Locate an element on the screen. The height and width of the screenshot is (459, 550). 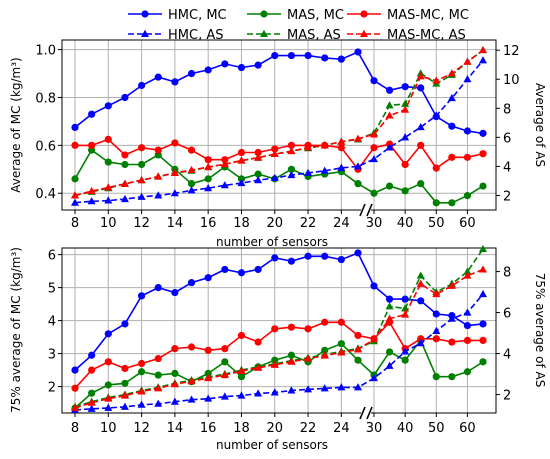
legend-label: HMC, MC is located at coordinates (197, 15).